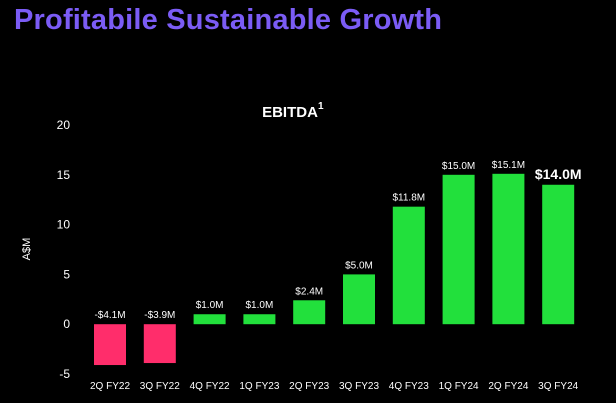  I want to click on x-tick-label: 2Q FY23, so click(309, 386).